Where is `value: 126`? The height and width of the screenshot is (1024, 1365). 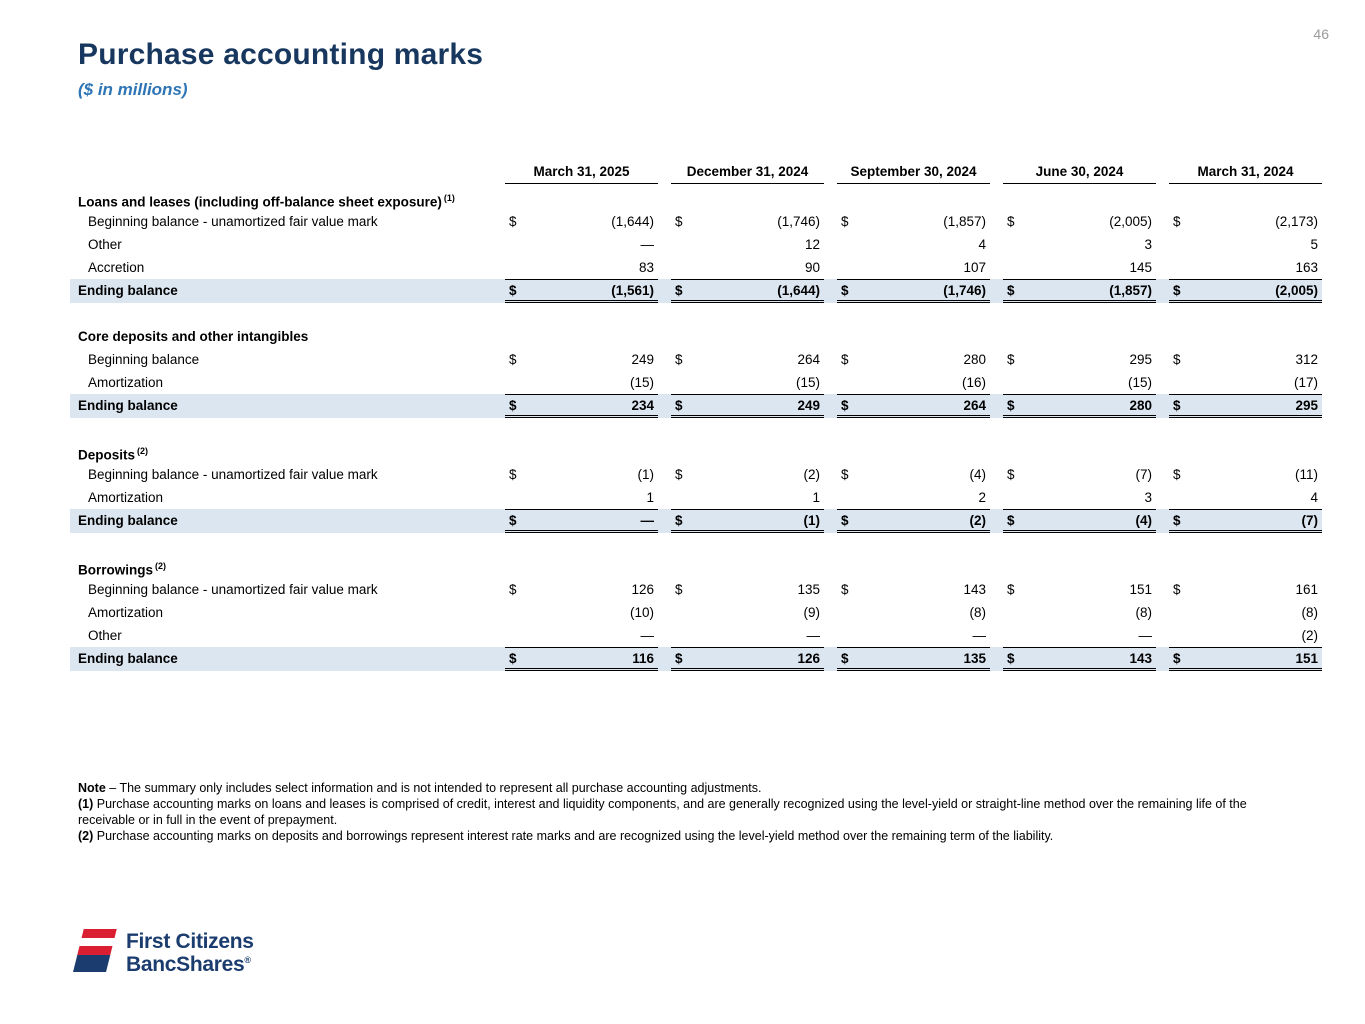
value: 126 is located at coordinates (642, 589).